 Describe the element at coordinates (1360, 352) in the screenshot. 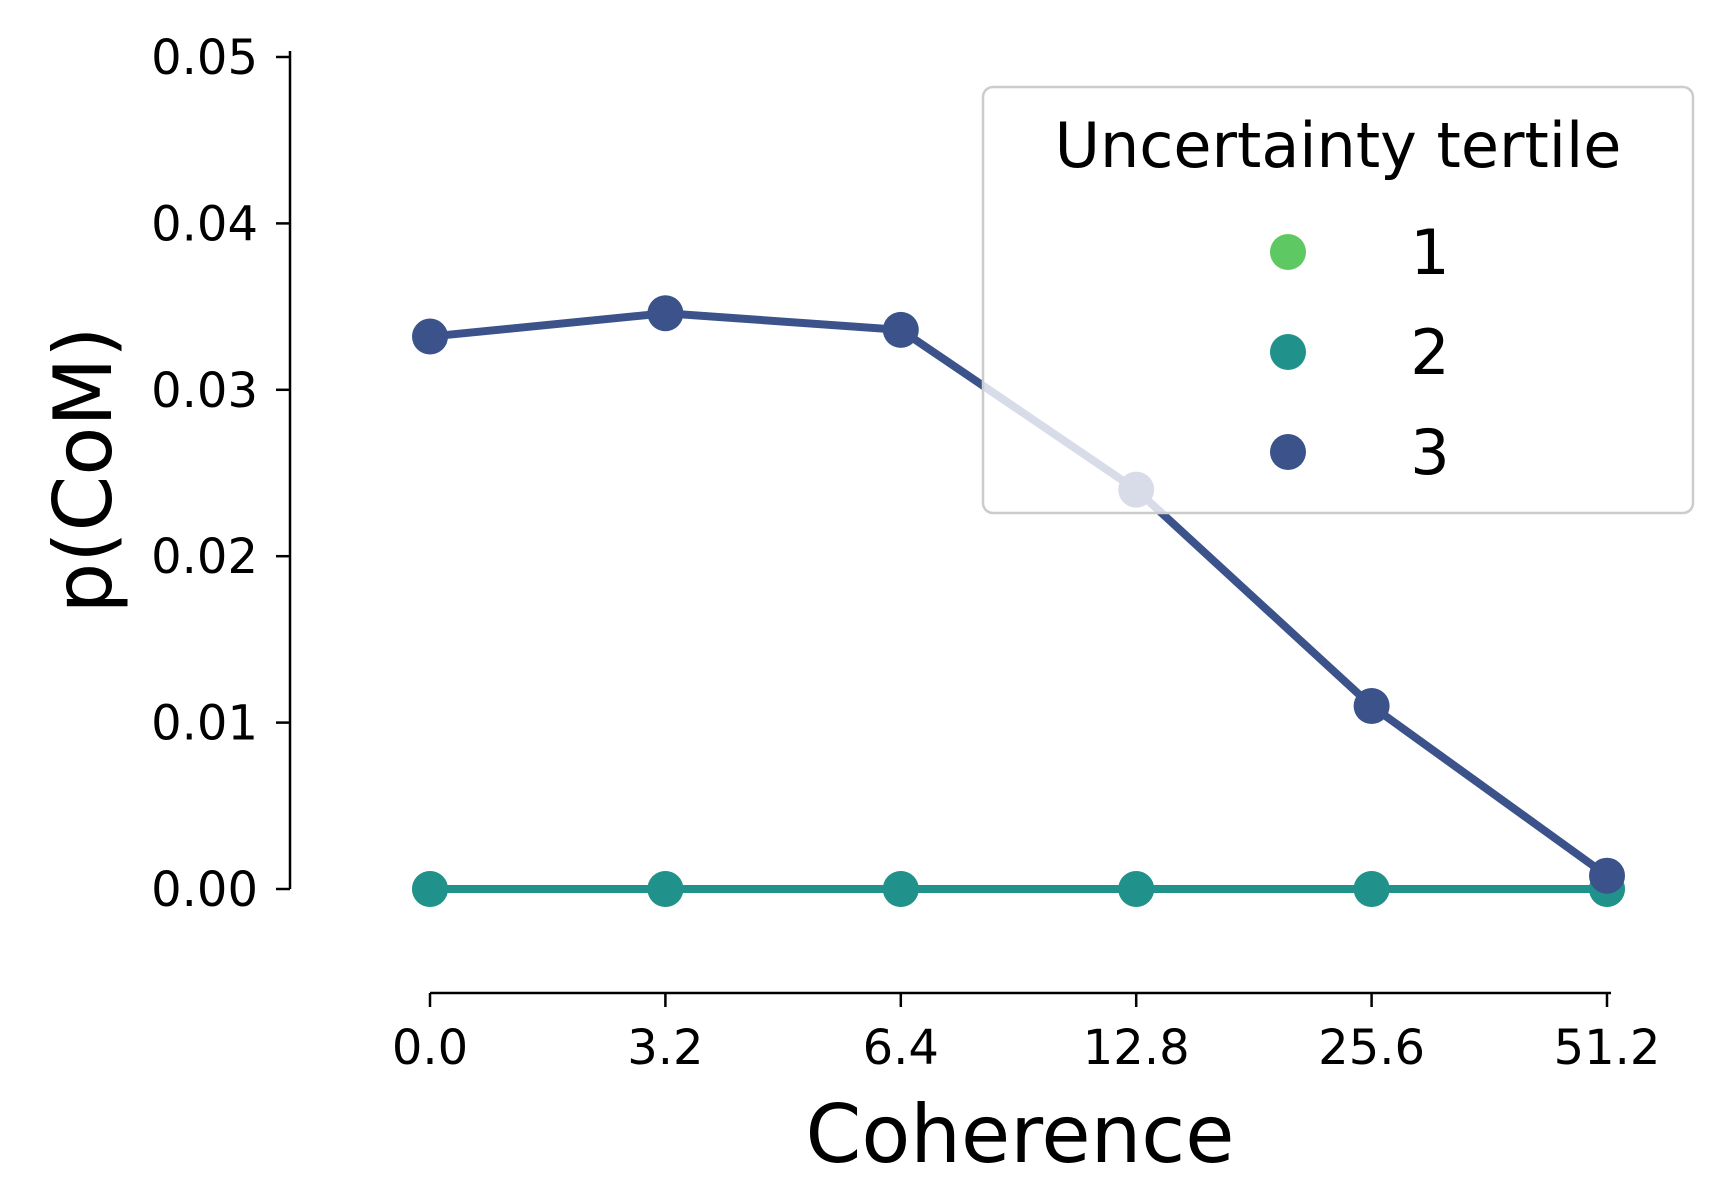

I see `legend-items: 1 2 3` at that location.